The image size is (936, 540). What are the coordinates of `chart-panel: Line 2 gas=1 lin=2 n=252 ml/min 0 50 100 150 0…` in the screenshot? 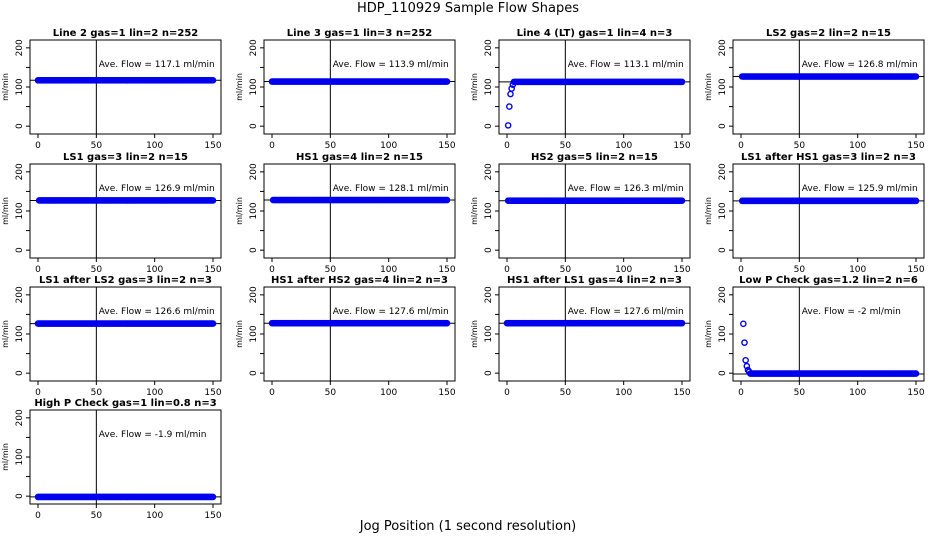 It's located at (111, 89).